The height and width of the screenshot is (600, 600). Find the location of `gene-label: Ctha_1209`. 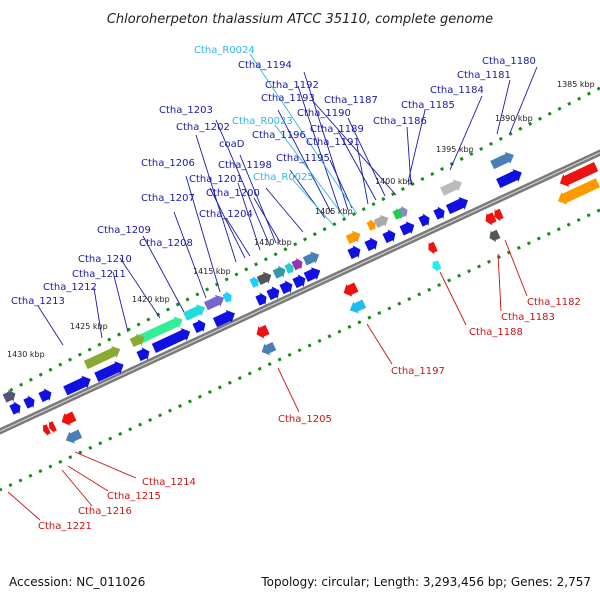

gene-label: Ctha_1209 is located at coordinates (124, 230).